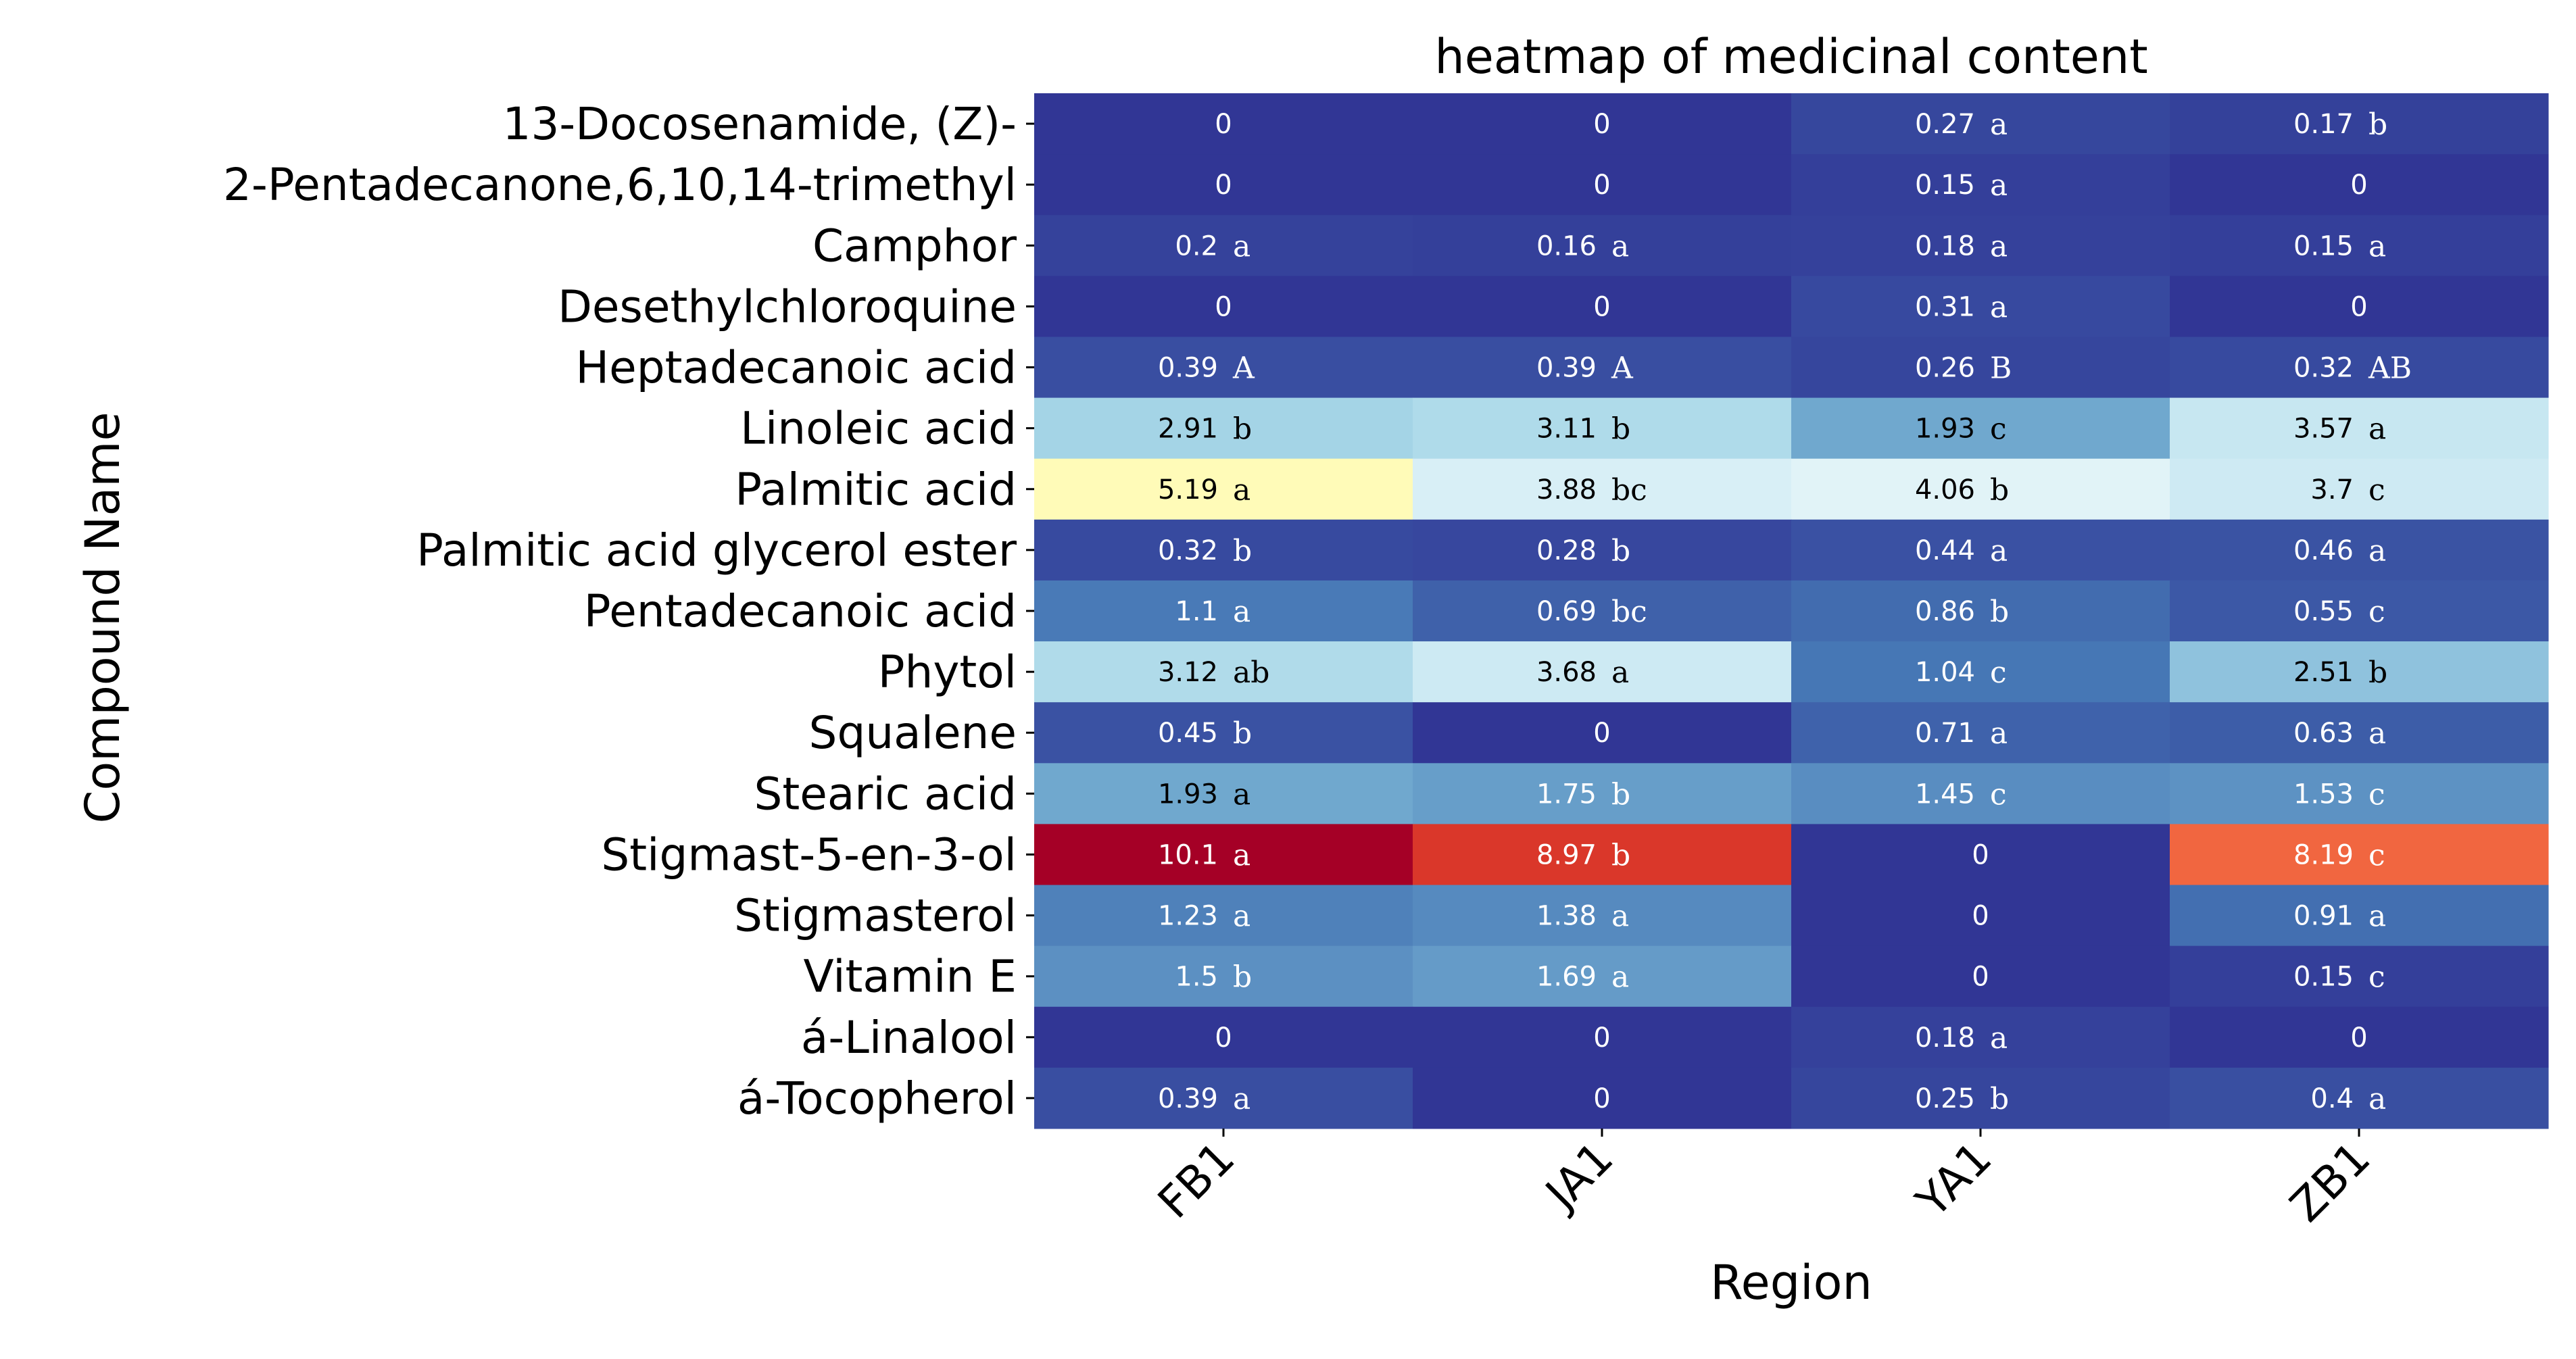  I want to click on cell-significance-letter: ab, so click(1251, 673).